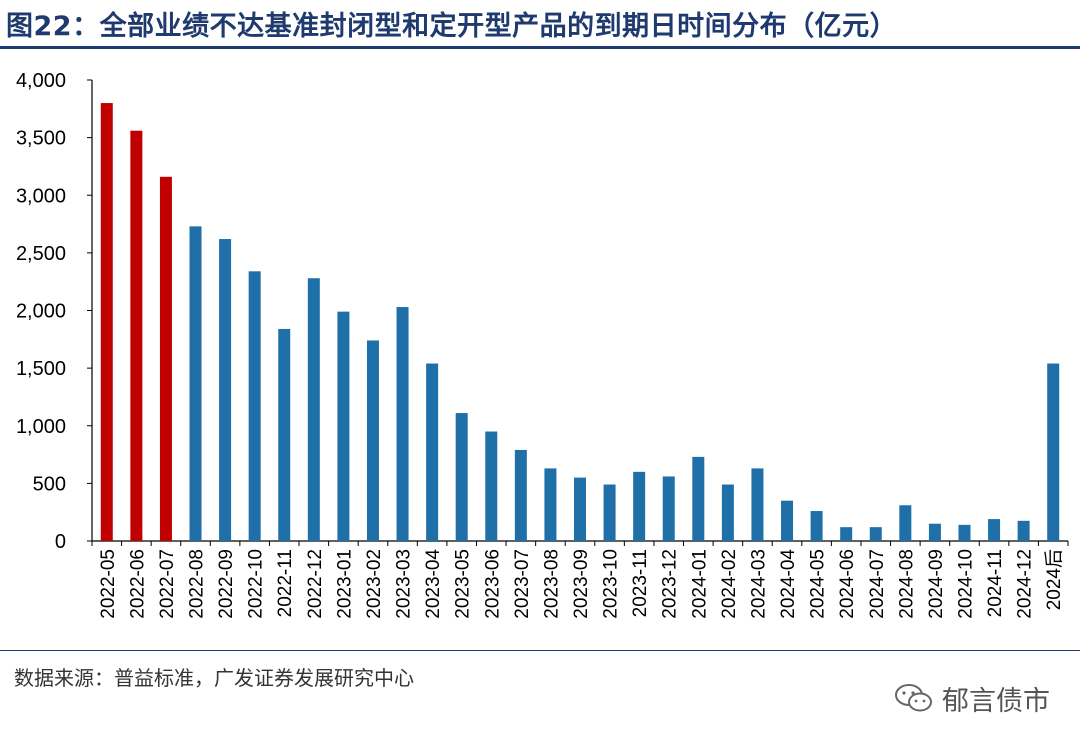 Image resolution: width=1080 pixels, height=743 pixels. Describe the element at coordinates (285, 583) in the screenshot. I see `x-tick-label: 2022-11` at that location.